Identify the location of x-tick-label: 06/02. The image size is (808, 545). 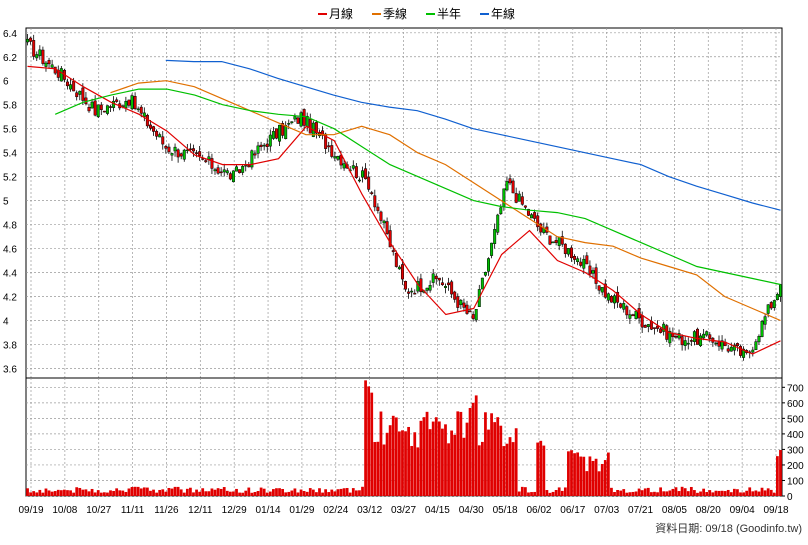
(538, 510).